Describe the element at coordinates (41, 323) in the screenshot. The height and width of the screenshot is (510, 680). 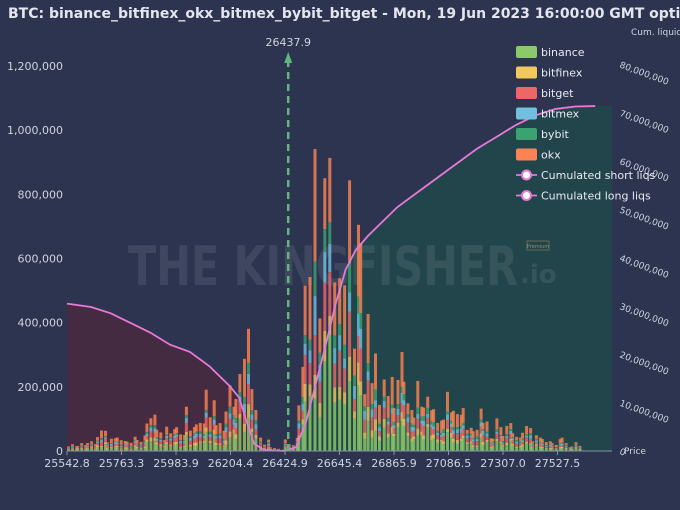
I see `y-left-tick-label: 400,000` at that location.